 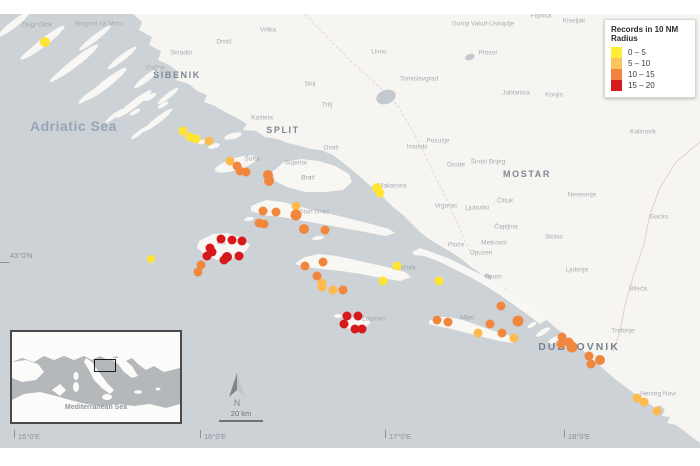 What do you see at coordinates (237, 385) in the screenshot?
I see `north-arrow-icon` at bounding box center [237, 385].